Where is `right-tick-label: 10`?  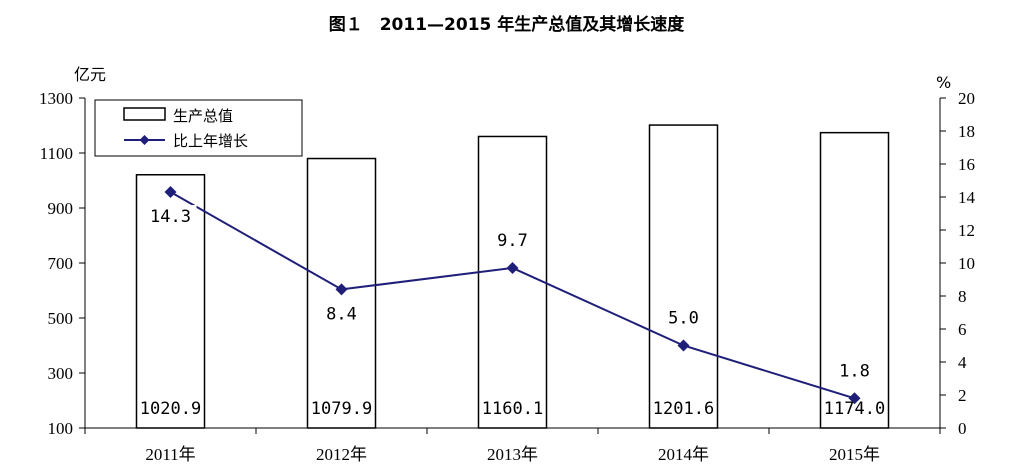
right-tick-label: 10 is located at coordinates (966, 263).